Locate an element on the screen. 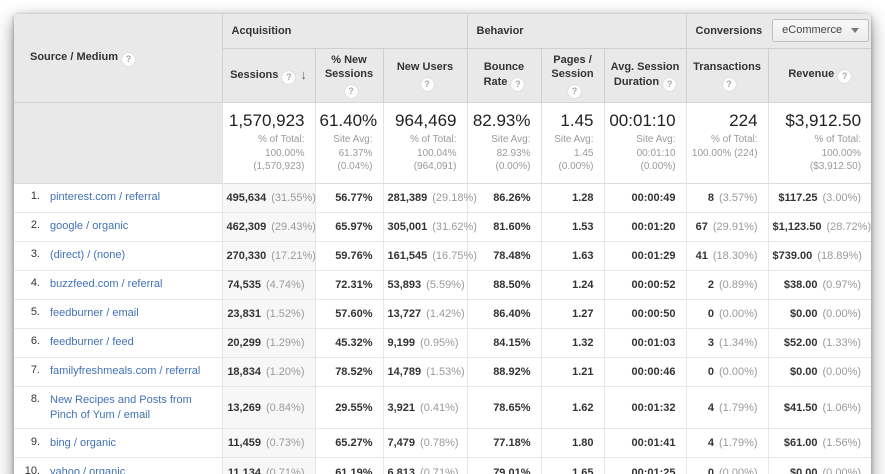 The image size is (885, 474). row-rank: 4. is located at coordinates (35, 283).